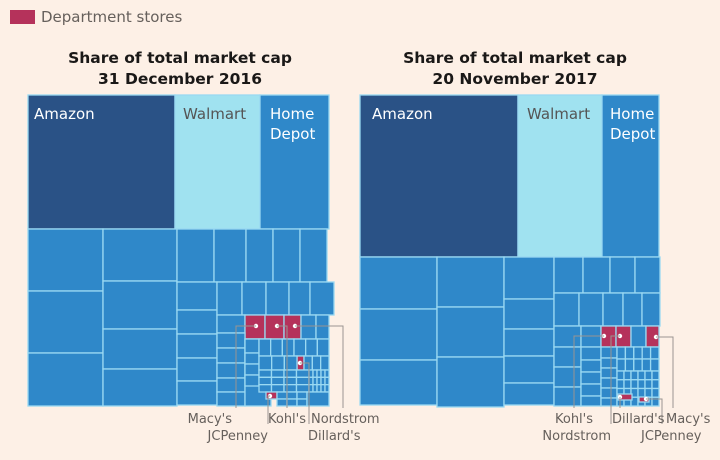 This screenshot has width=720, height=460. What do you see at coordinates (334, 436) in the screenshot?
I see `callout-dillards: Dillard's` at bounding box center [334, 436].